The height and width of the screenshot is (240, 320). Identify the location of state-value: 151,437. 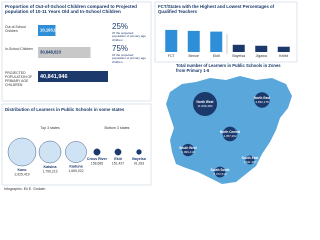
(118, 164).